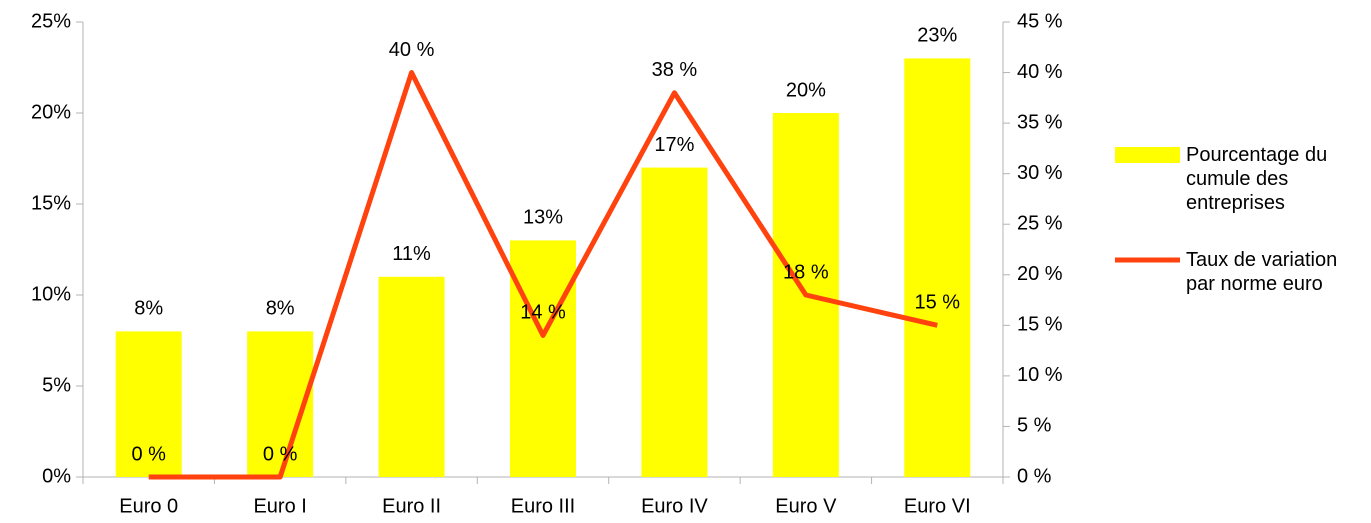 Image resolution: width=1371 pixels, height=523 pixels. I want to click on y2-tick-label: 40 %, so click(1040, 72).